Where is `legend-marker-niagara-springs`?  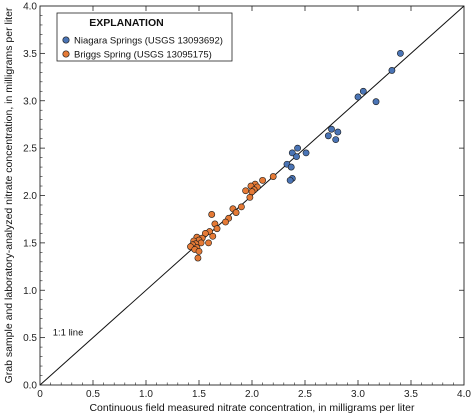 legend-marker-niagara-springs is located at coordinates (66, 40).